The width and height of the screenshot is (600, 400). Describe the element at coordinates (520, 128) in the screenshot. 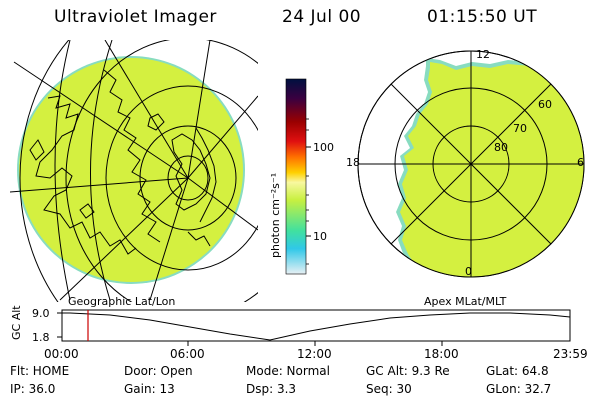

I see `mlat-label-70: 70` at that location.